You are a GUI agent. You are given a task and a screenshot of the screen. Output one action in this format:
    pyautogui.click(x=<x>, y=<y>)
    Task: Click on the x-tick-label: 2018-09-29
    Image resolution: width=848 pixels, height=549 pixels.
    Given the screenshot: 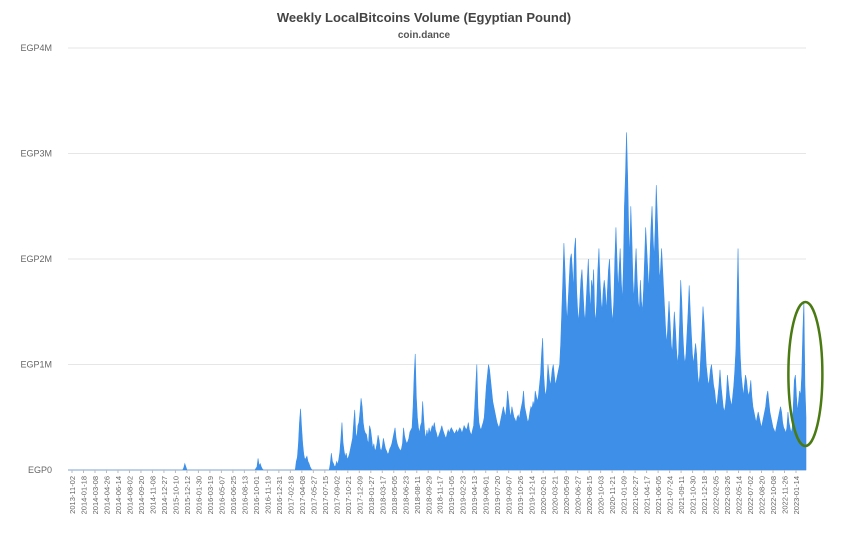 What is the action you would take?
    pyautogui.click(x=428, y=495)
    